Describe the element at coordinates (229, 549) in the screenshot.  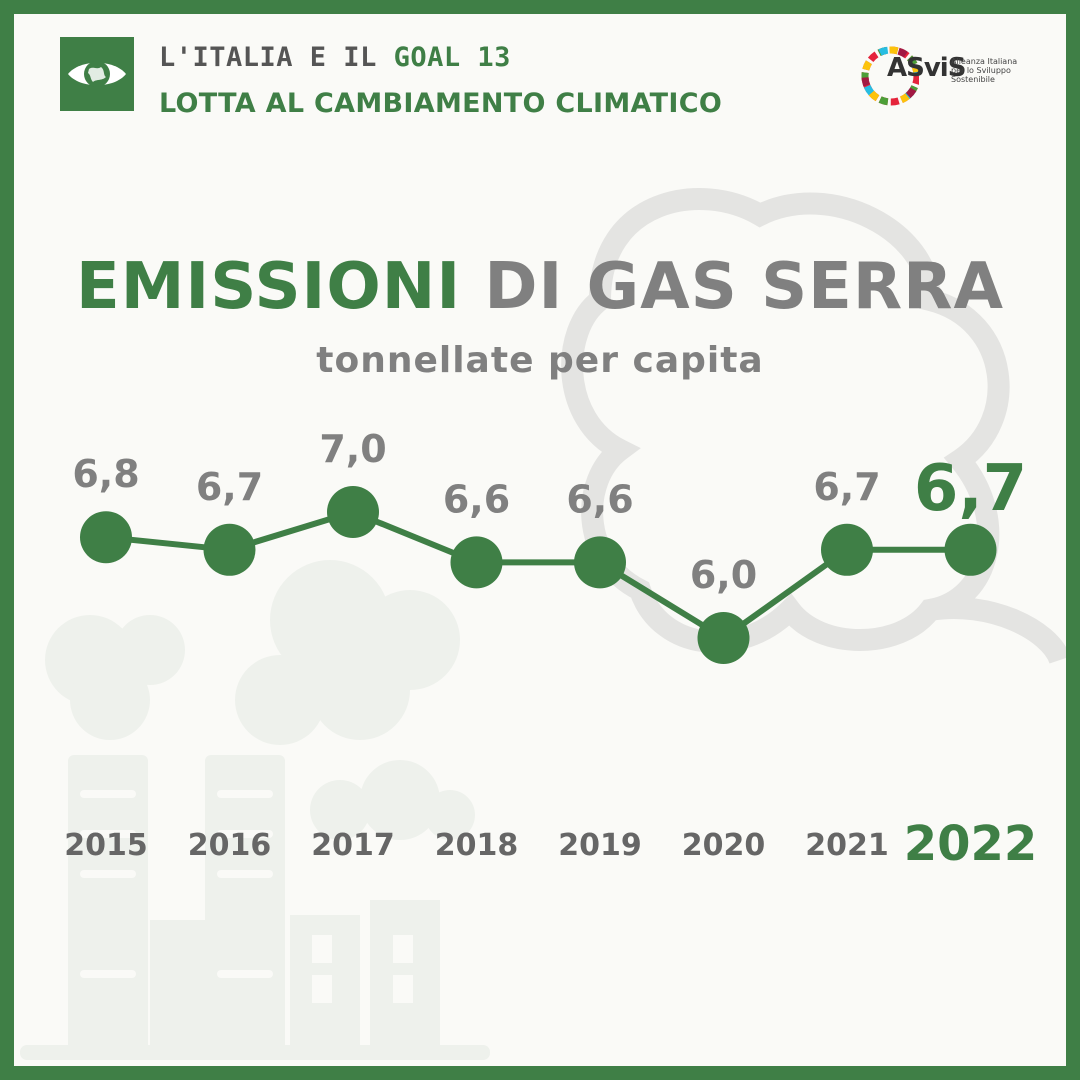
I see `data-point-2016` at that location.